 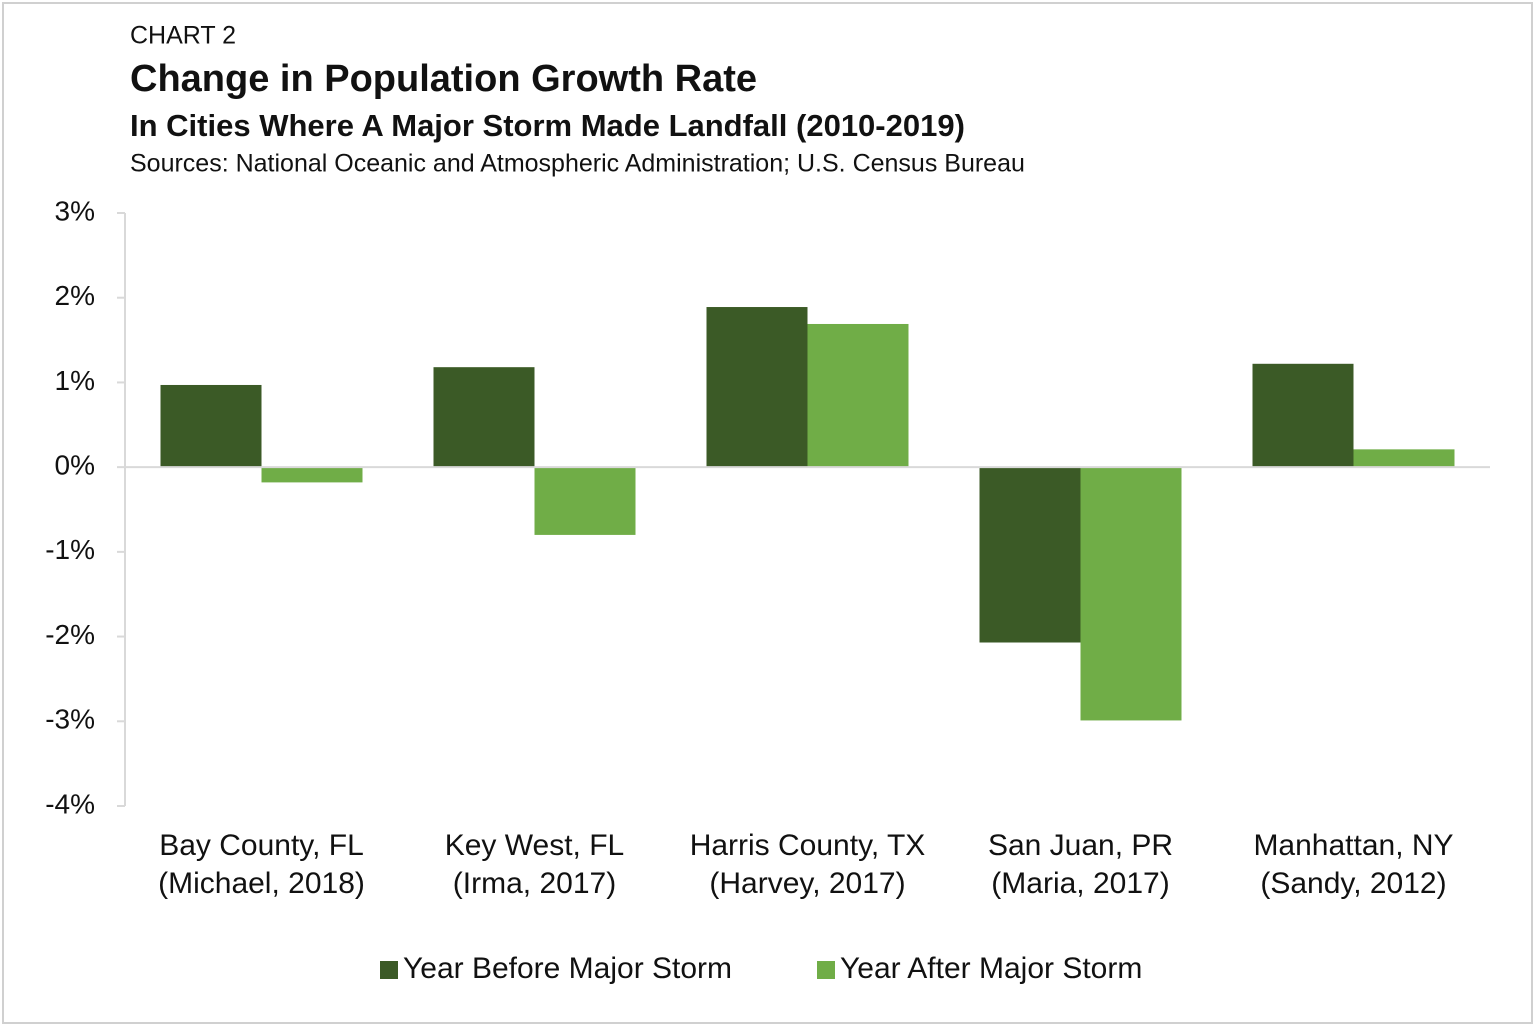 What do you see at coordinates (70, 634) in the screenshot?
I see `y-tick-label: -2%` at bounding box center [70, 634].